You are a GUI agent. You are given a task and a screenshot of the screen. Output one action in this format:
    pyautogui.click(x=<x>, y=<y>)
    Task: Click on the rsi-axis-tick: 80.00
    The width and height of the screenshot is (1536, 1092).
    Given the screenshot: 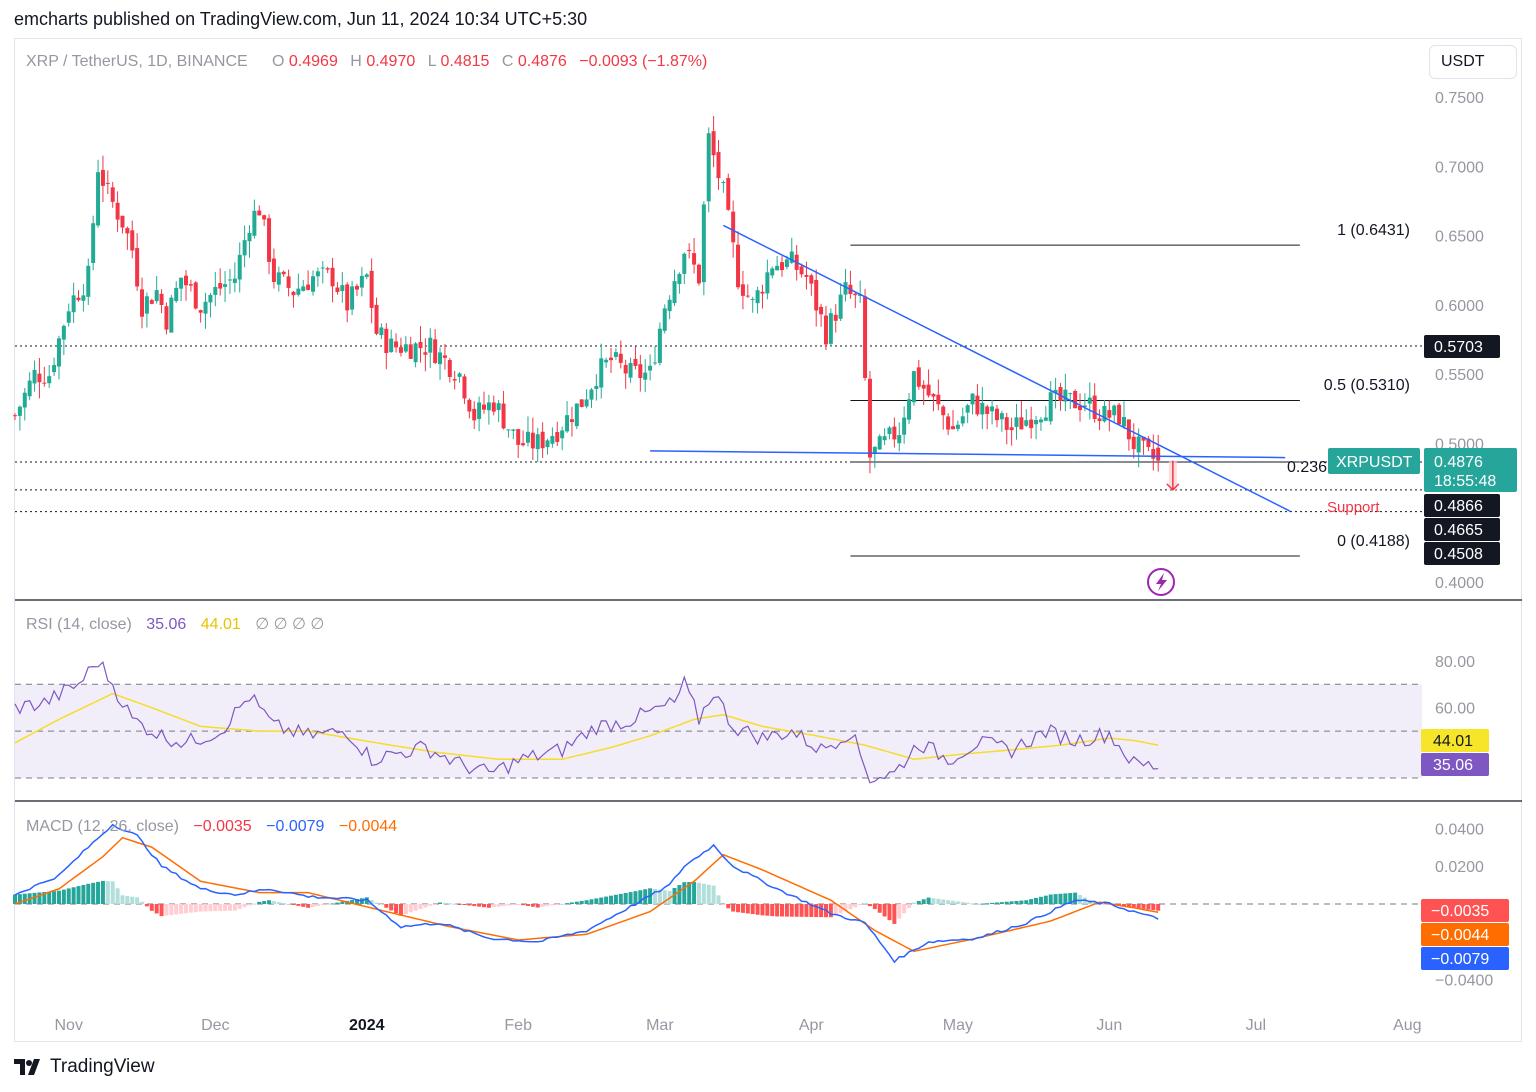 What is the action you would take?
    pyautogui.click(x=1455, y=662)
    